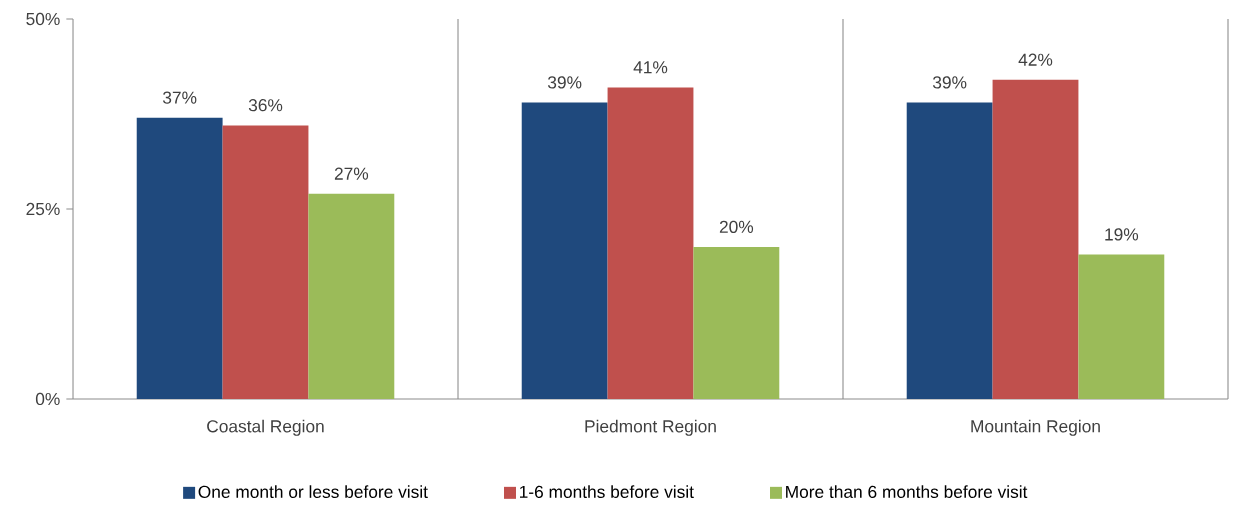 The width and height of the screenshot is (1235, 506). Describe the element at coordinates (1122, 234) in the screenshot. I see `data-label: 19%` at that location.